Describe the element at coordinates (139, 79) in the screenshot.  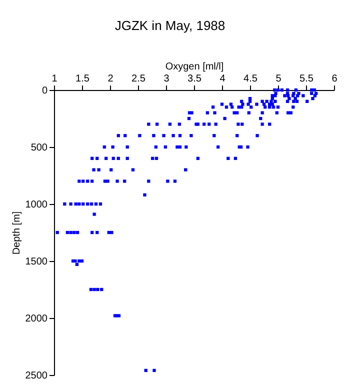
I see `x-tick-label: 2.5` at that location.